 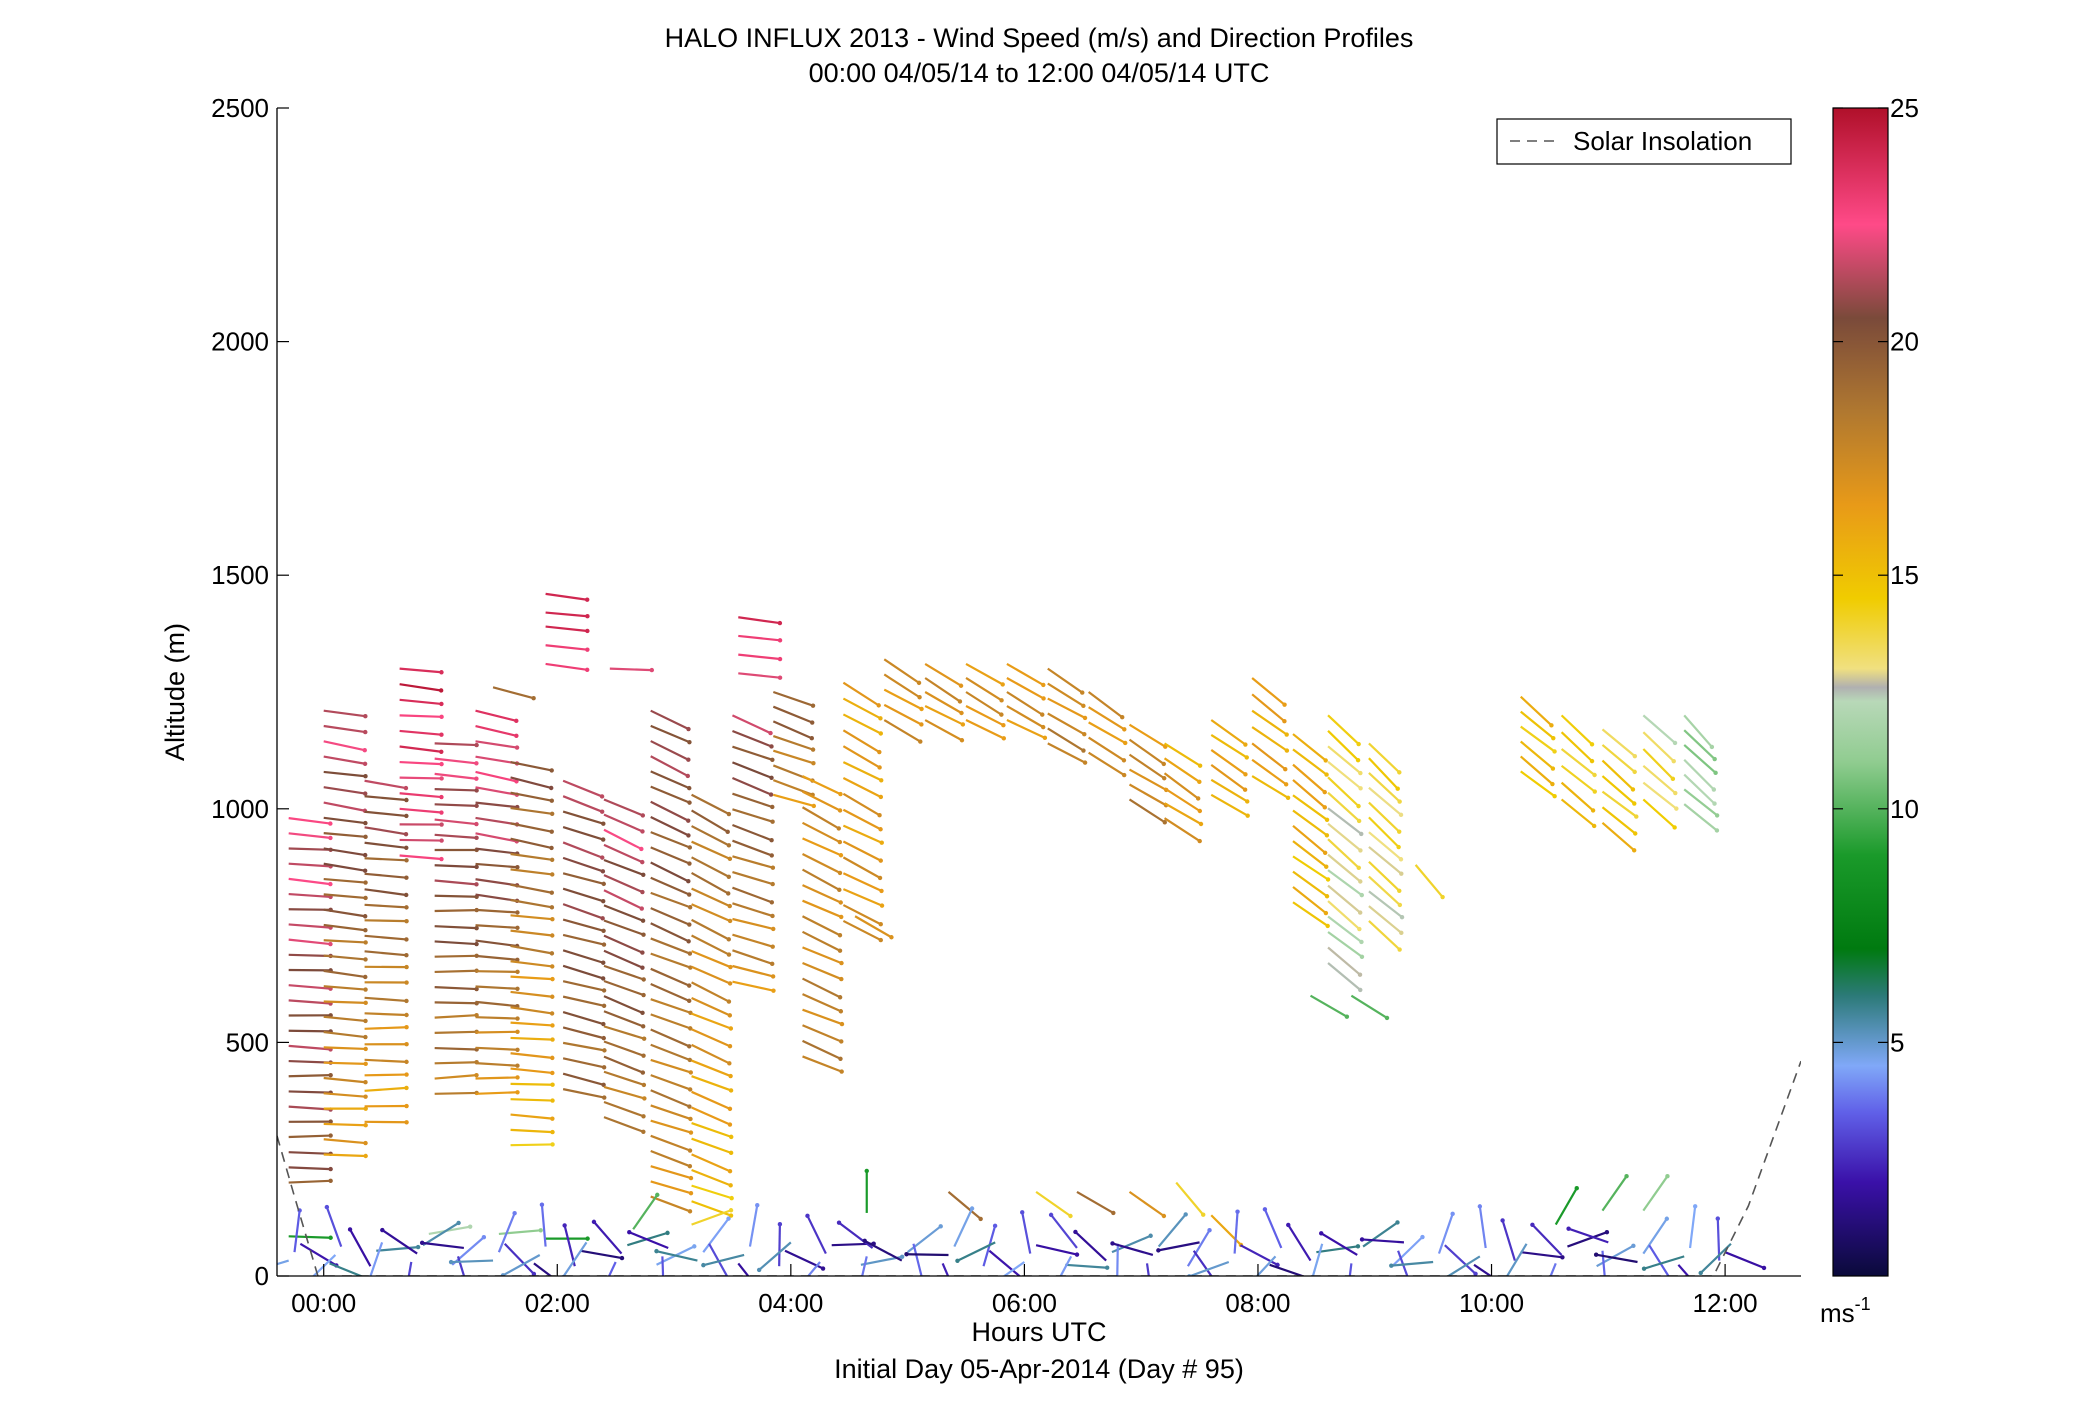 What do you see at coordinates (790, 1303) in the screenshot?
I see `x-tick-label: 04:00` at bounding box center [790, 1303].